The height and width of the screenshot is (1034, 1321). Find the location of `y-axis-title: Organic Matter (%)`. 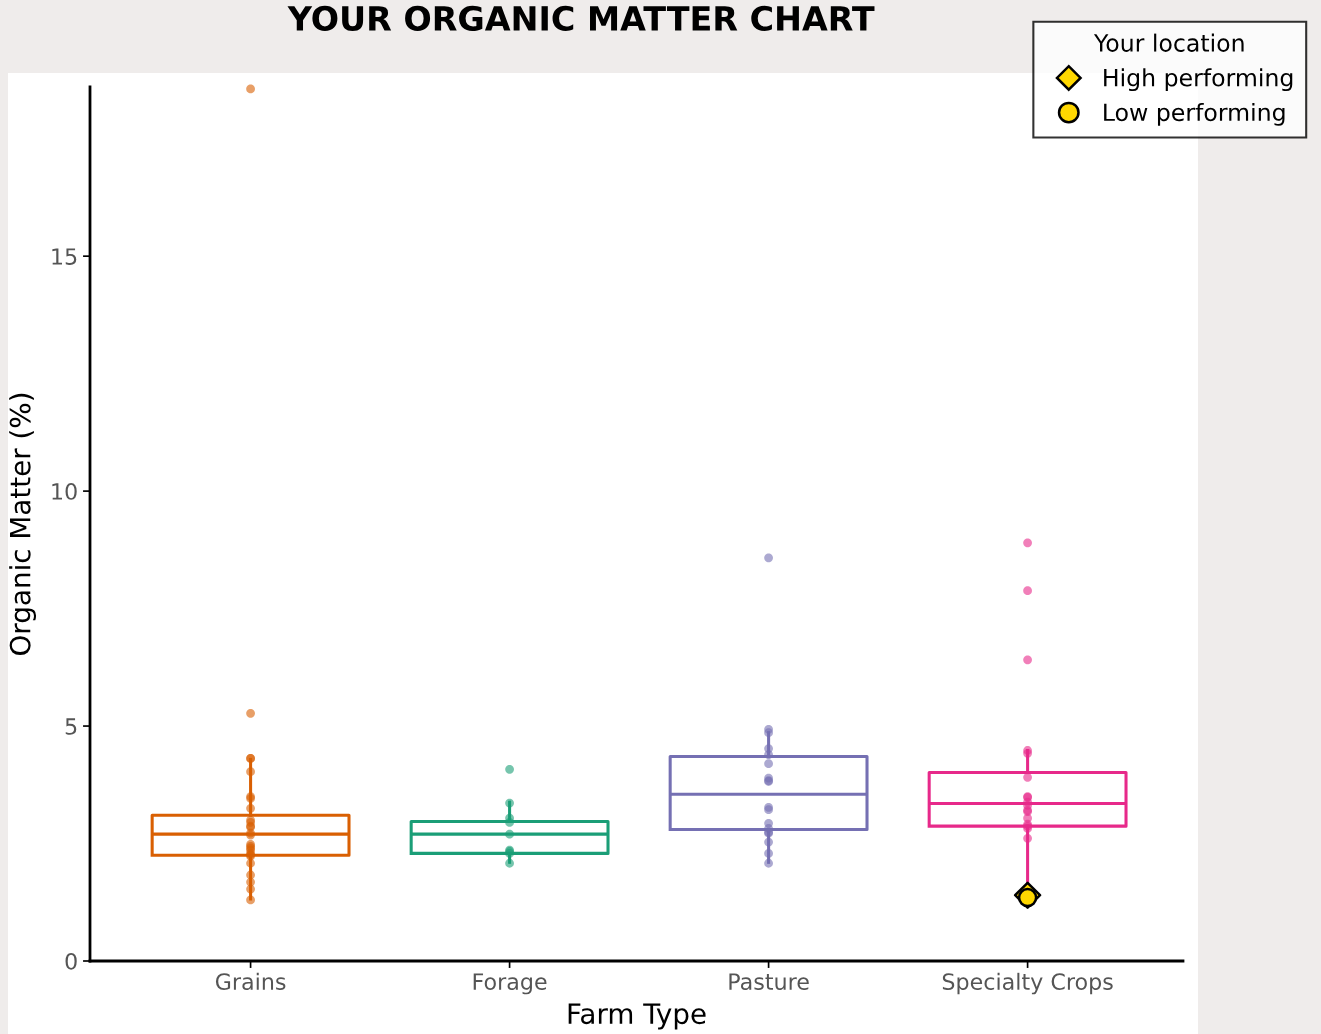

y-axis-title: Organic Matter (%) is located at coordinates (23, 524).